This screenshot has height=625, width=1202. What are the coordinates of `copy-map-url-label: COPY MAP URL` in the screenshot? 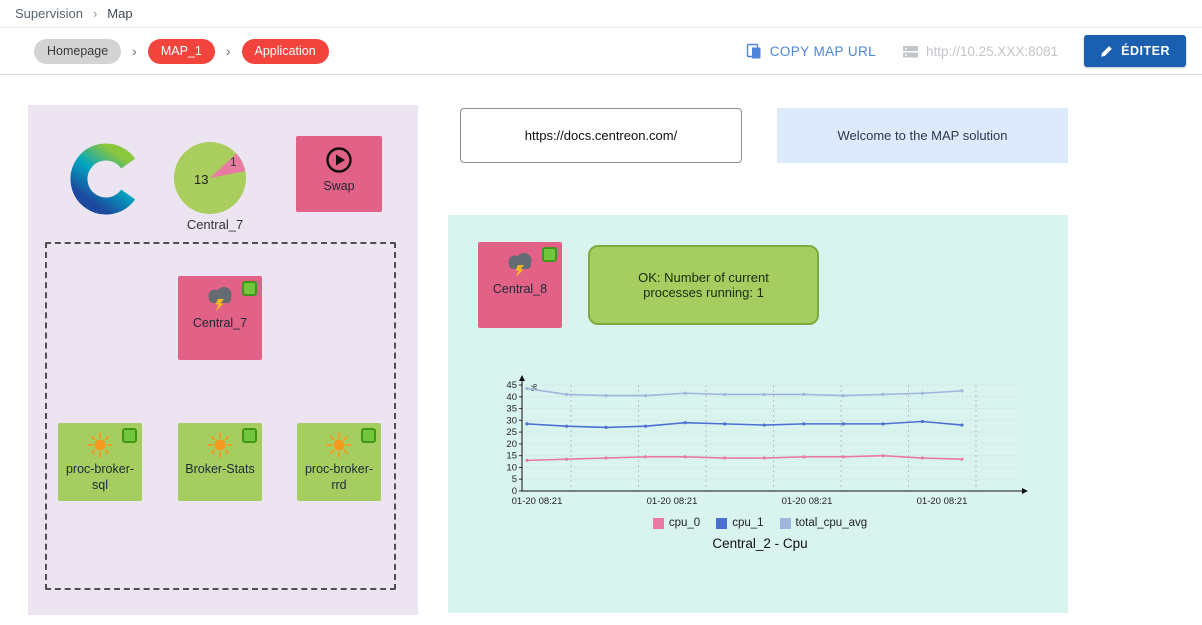 It's located at (823, 51).